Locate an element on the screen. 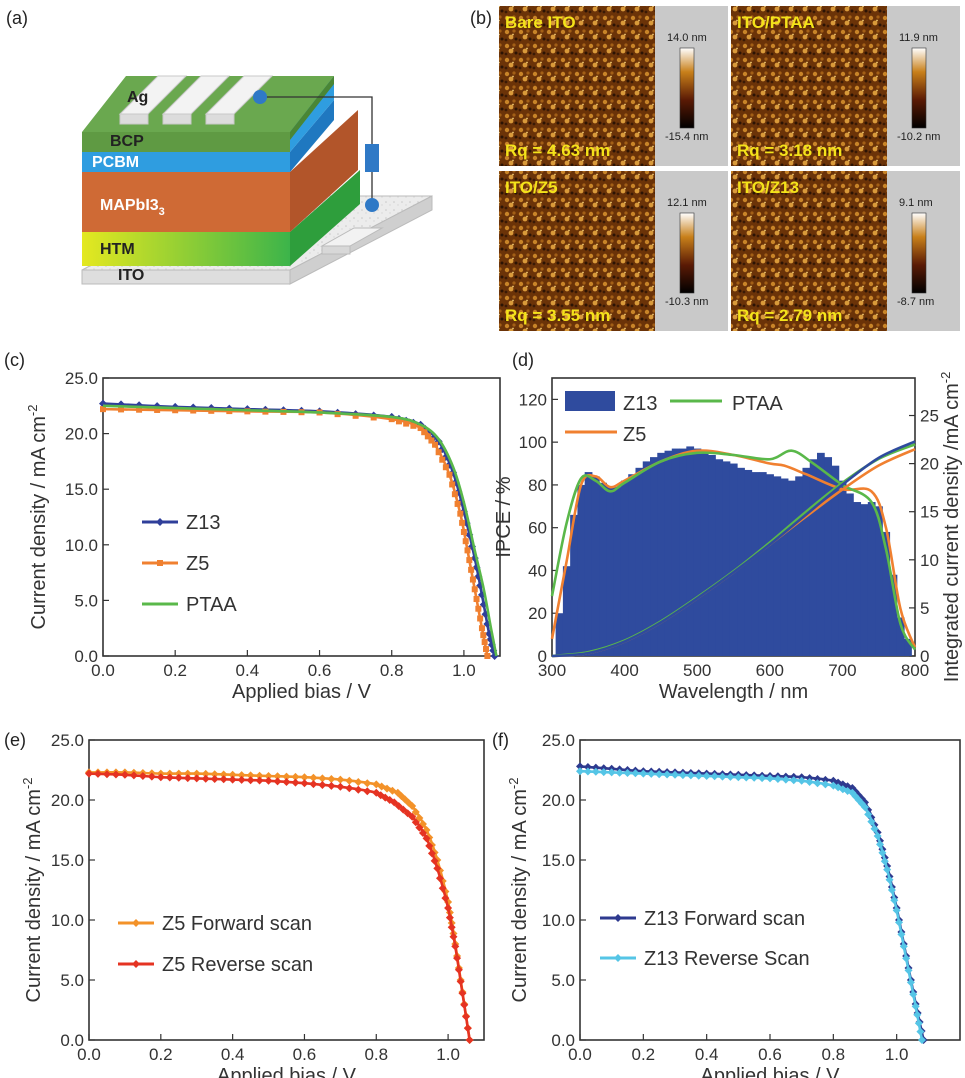 This screenshot has height=1078, width=965. y-tick-label: 120 is located at coordinates (533, 399).